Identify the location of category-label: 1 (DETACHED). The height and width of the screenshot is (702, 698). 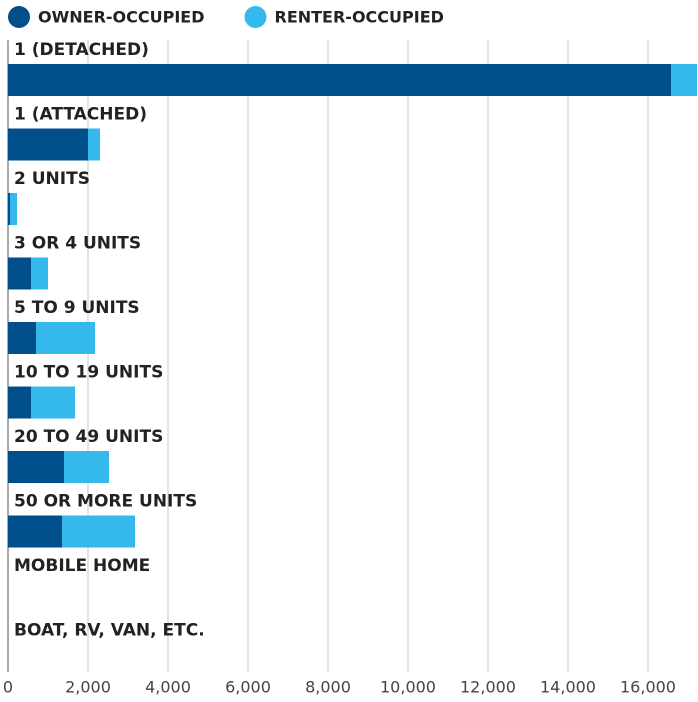
(81, 50).